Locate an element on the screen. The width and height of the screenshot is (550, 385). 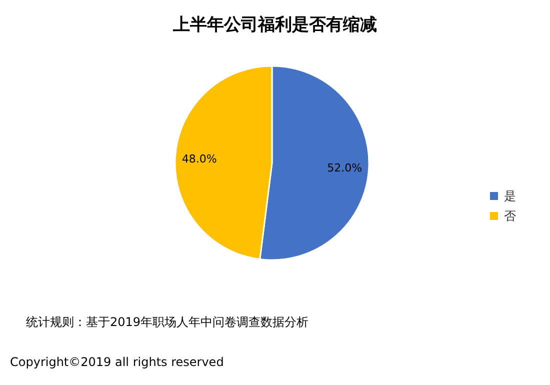
data-label: 48.0% is located at coordinates (199, 159).